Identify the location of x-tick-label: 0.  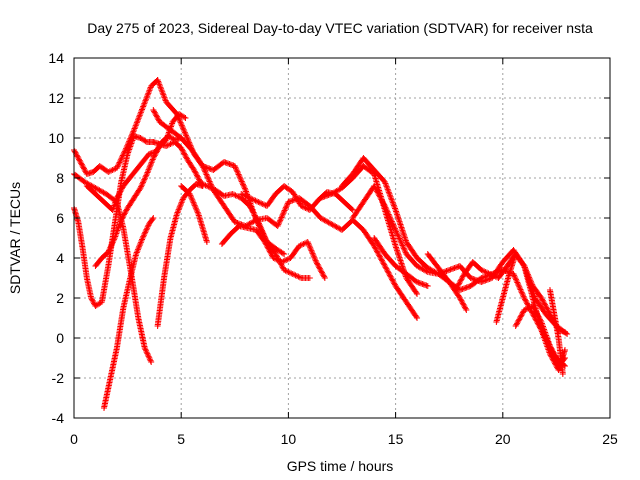
(74, 439).